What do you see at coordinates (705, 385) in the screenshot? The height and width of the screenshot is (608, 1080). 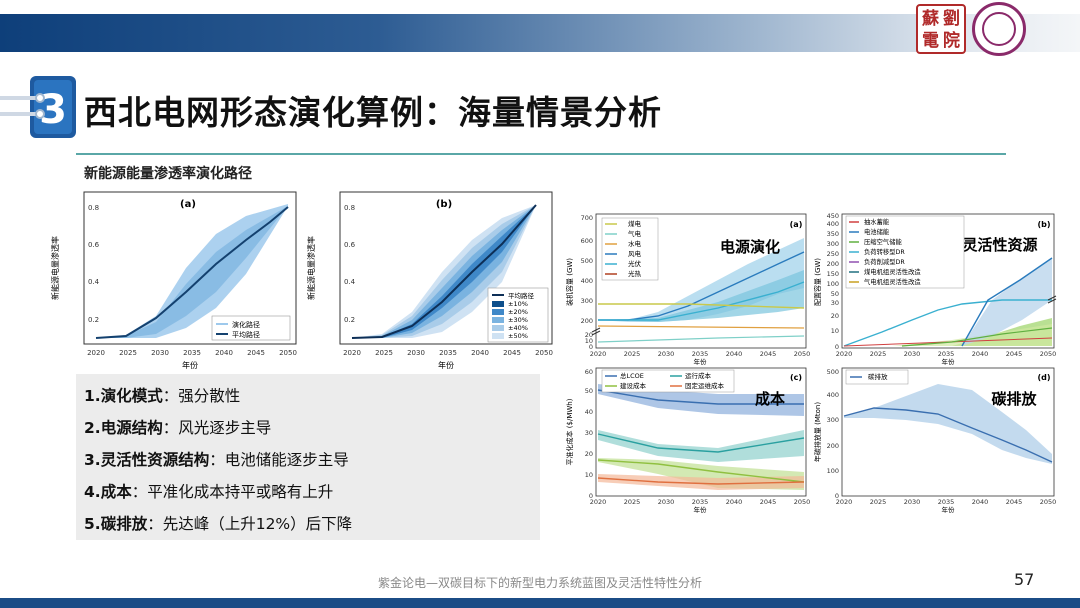 I see `legend-label: 固定运维成本` at bounding box center [705, 385].